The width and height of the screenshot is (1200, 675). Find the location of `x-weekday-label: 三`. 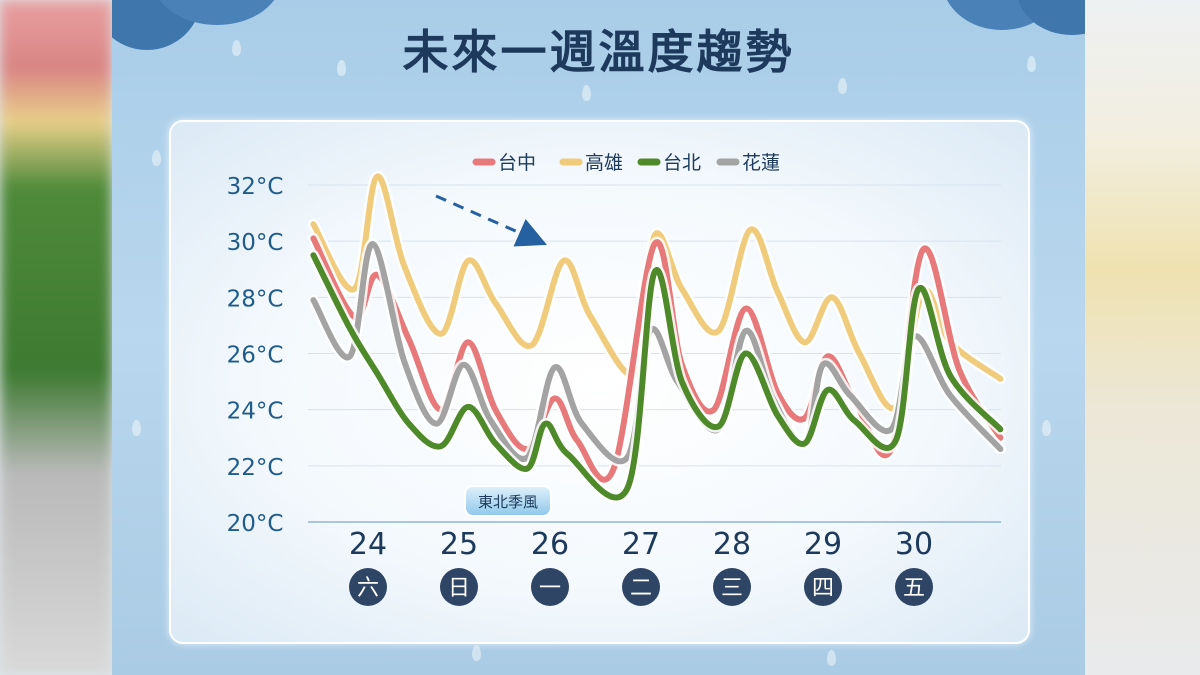

x-weekday-label: 三 is located at coordinates (732, 588).